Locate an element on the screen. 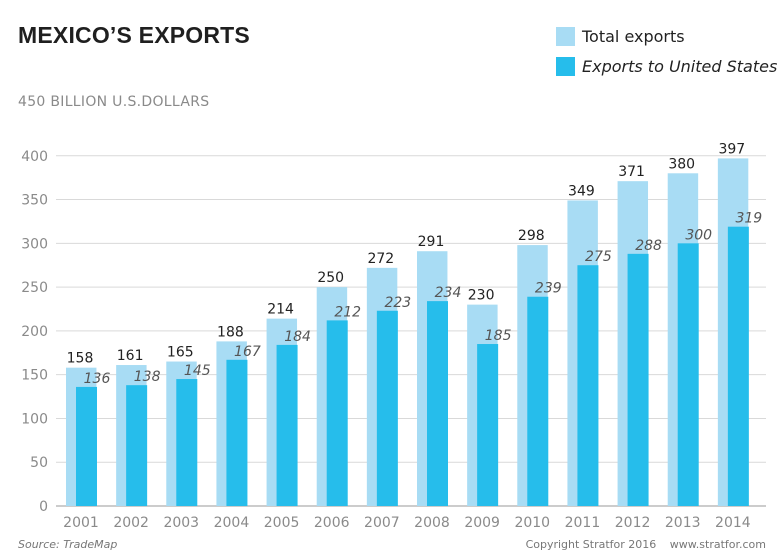 The image size is (784, 556). x-tick-label: 2004 is located at coordinates (232, 523).